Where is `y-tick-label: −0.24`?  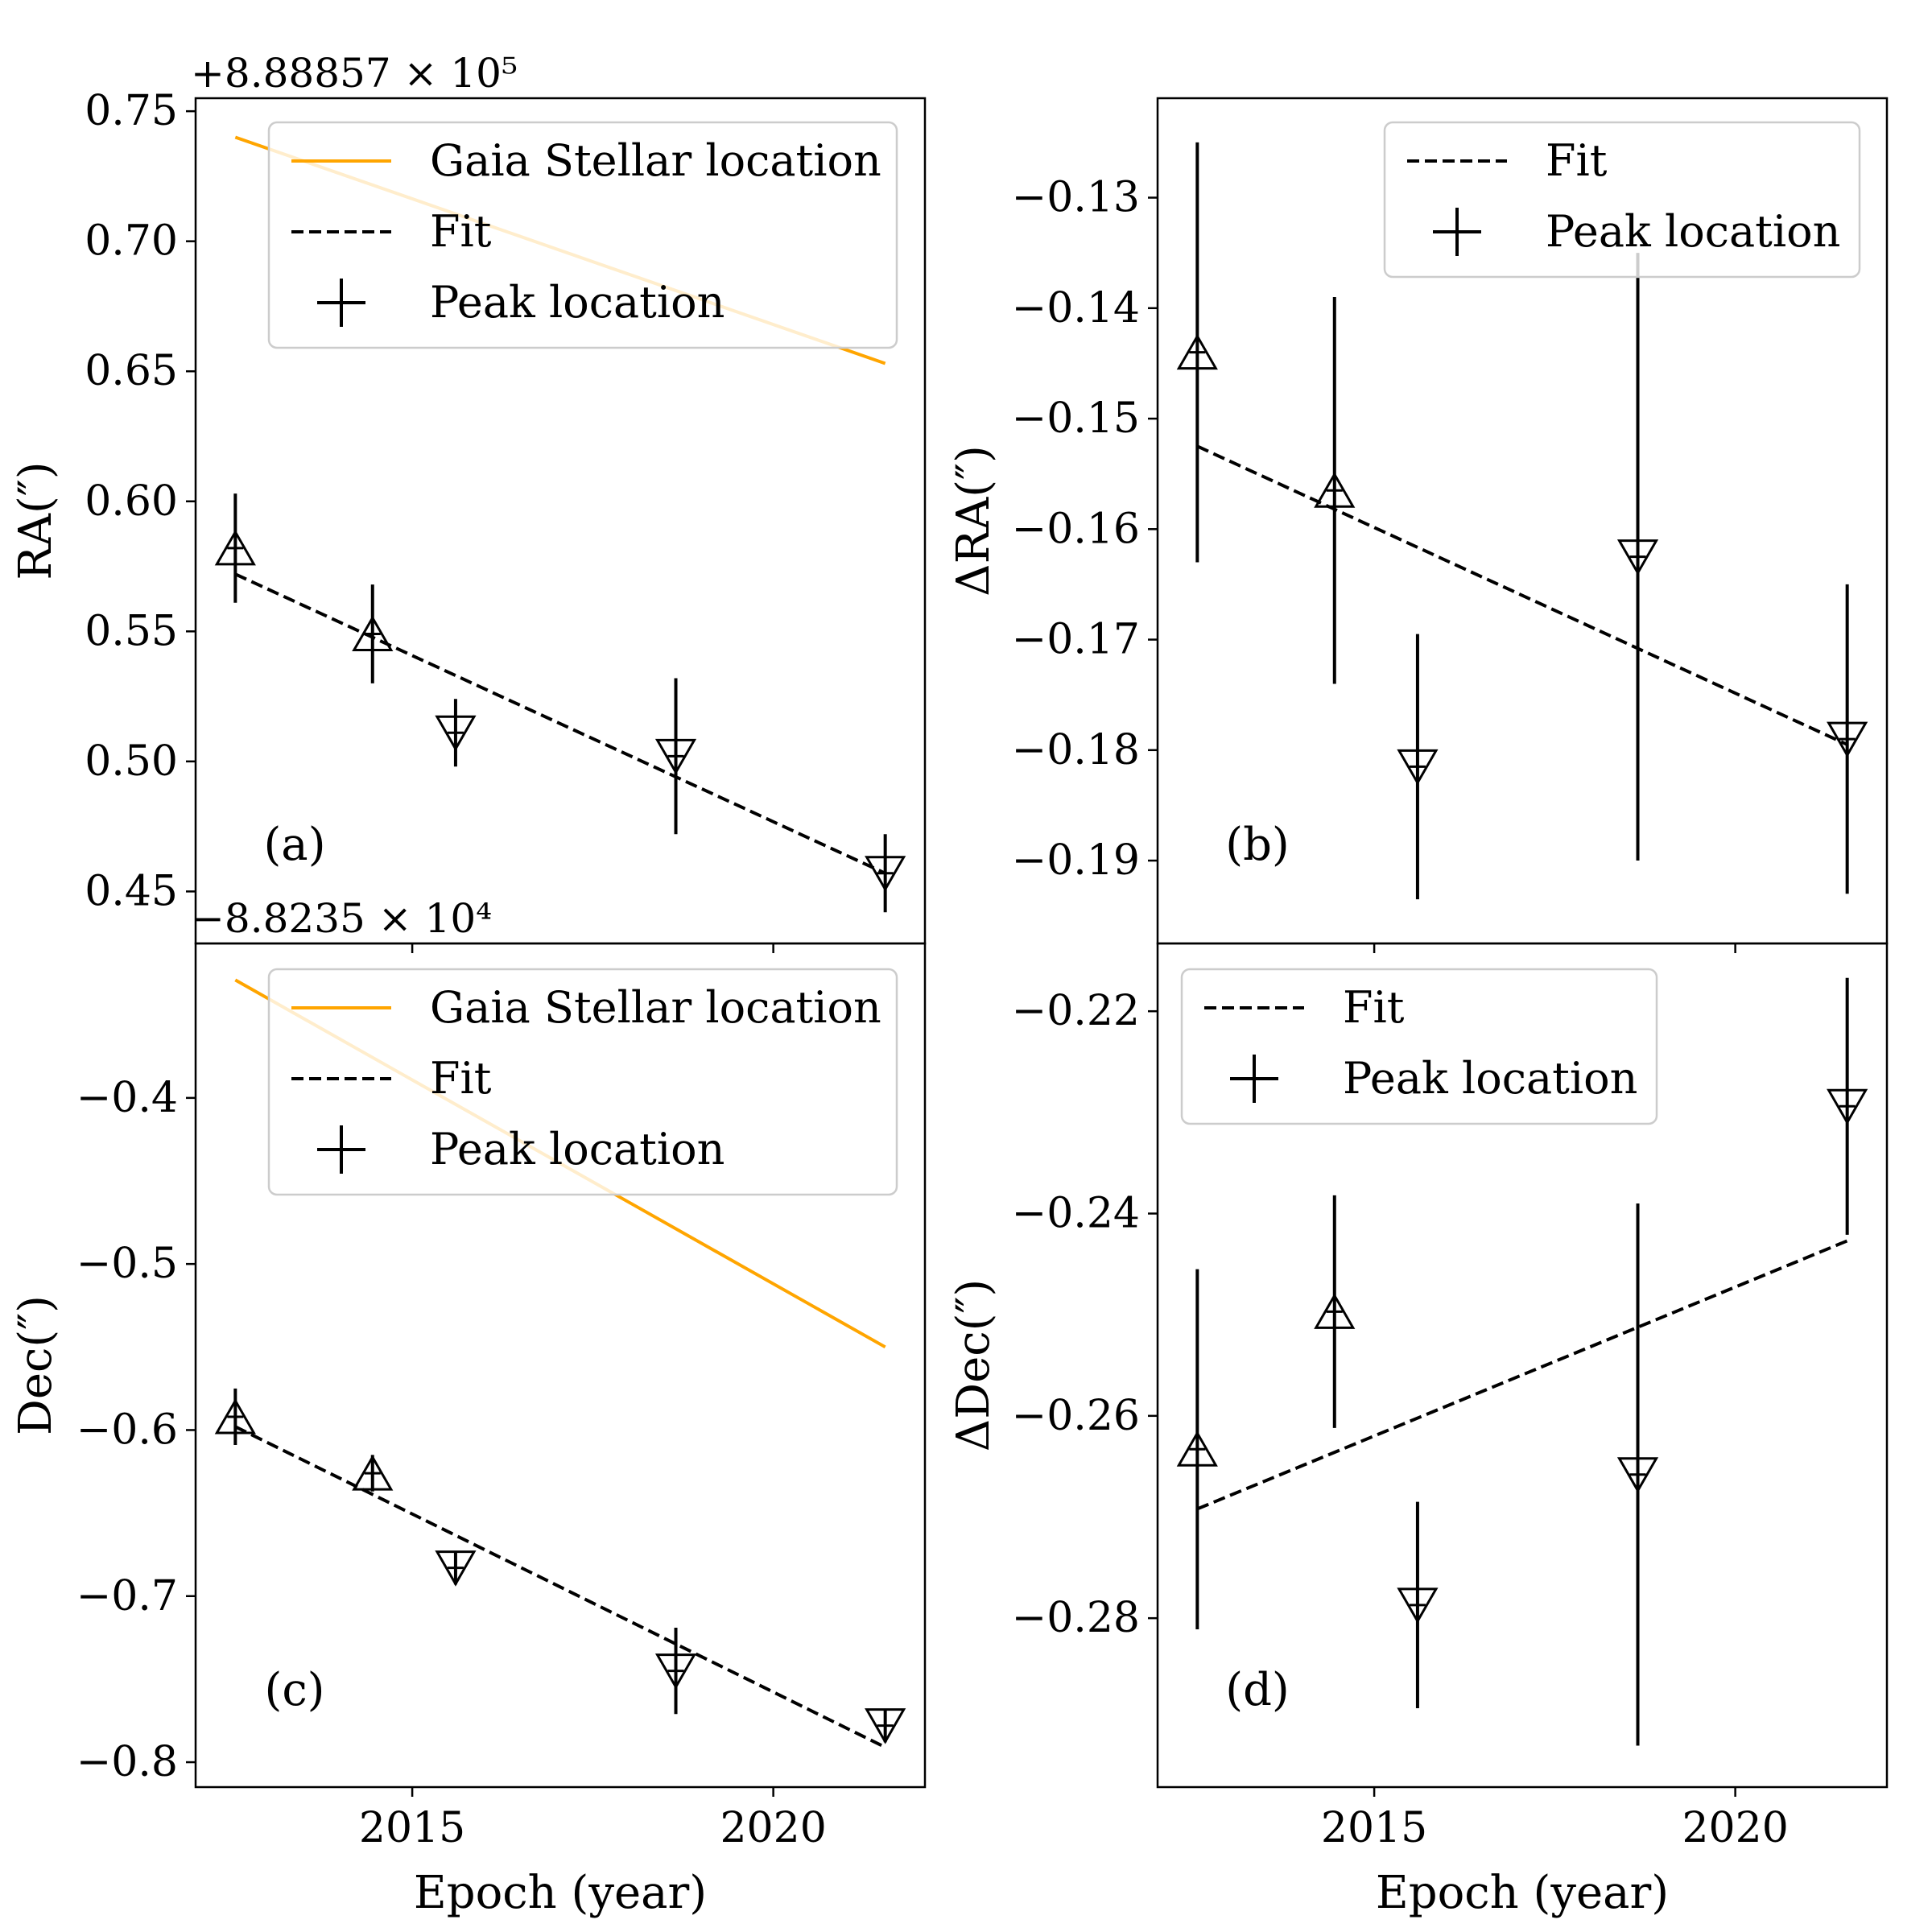 y-tick-label: −0.24 is located at coordinates (1076, 1214).